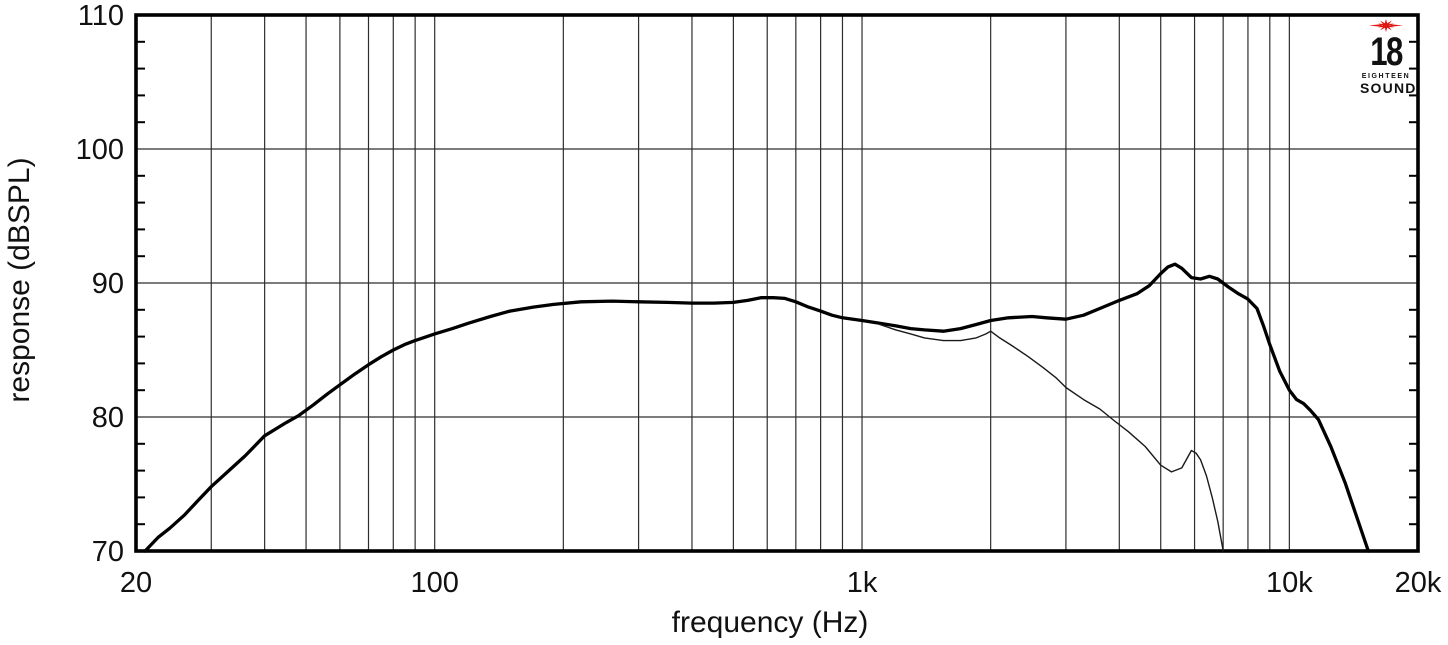 This screenshot has height=645, width=1448. I want to click on y-axis-title: response (dBSPL), so click(19, 280).